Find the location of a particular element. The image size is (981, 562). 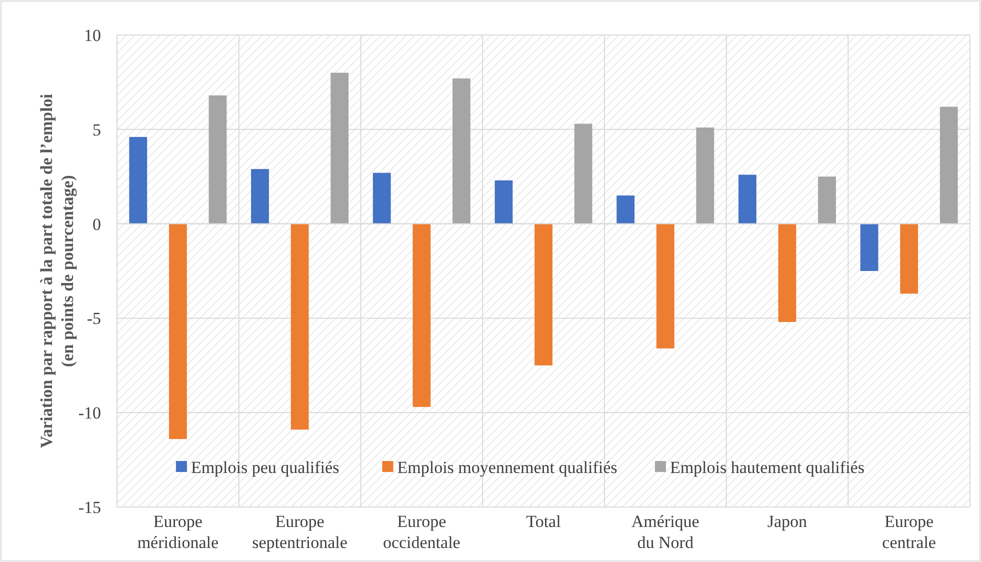

legend-label: Emplois moyennement qualifiés is located at coordinates (507, 467).